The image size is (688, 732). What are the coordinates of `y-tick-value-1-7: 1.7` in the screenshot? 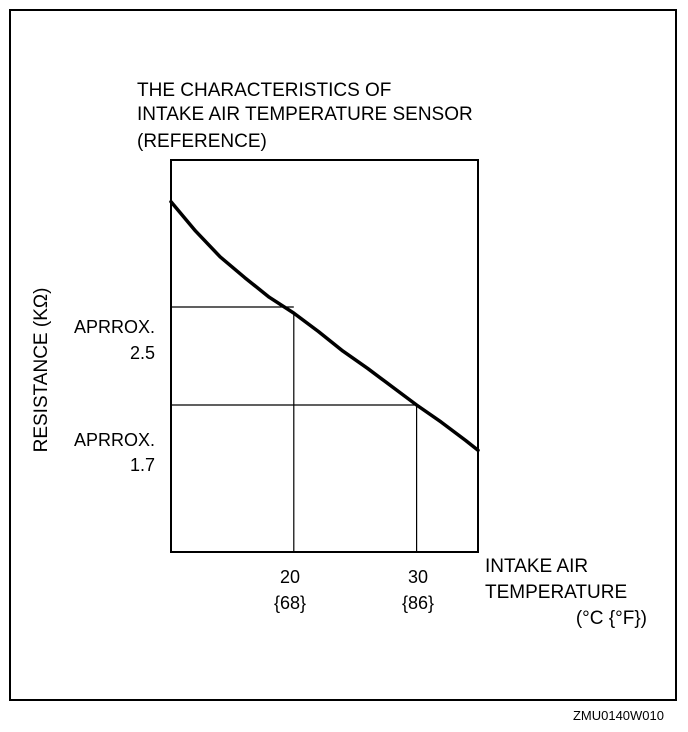 It's located at (142, 465).